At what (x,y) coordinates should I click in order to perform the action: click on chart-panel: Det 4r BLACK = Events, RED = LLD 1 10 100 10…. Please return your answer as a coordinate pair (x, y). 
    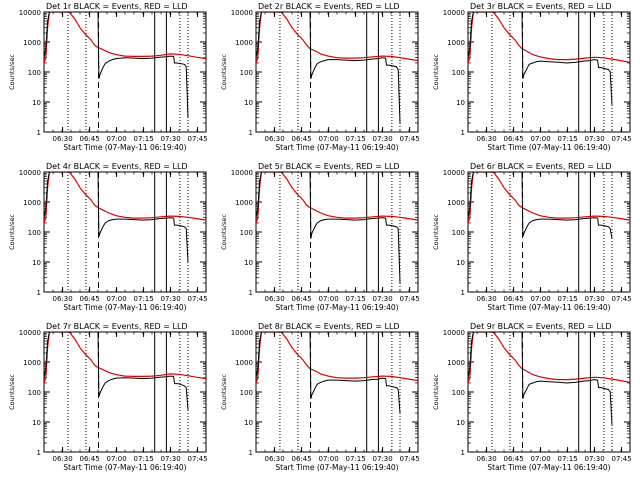
    Looking at the image, I should click on (108, 237).